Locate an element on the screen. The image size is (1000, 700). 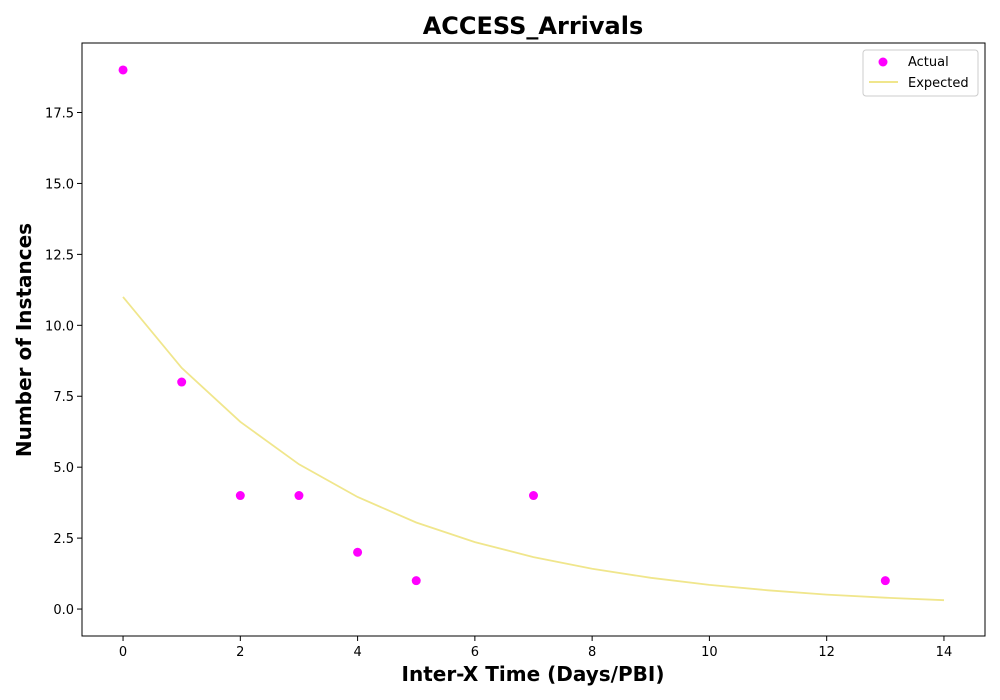
legend-label-expected: Expected is located at coordinates (938, 83).